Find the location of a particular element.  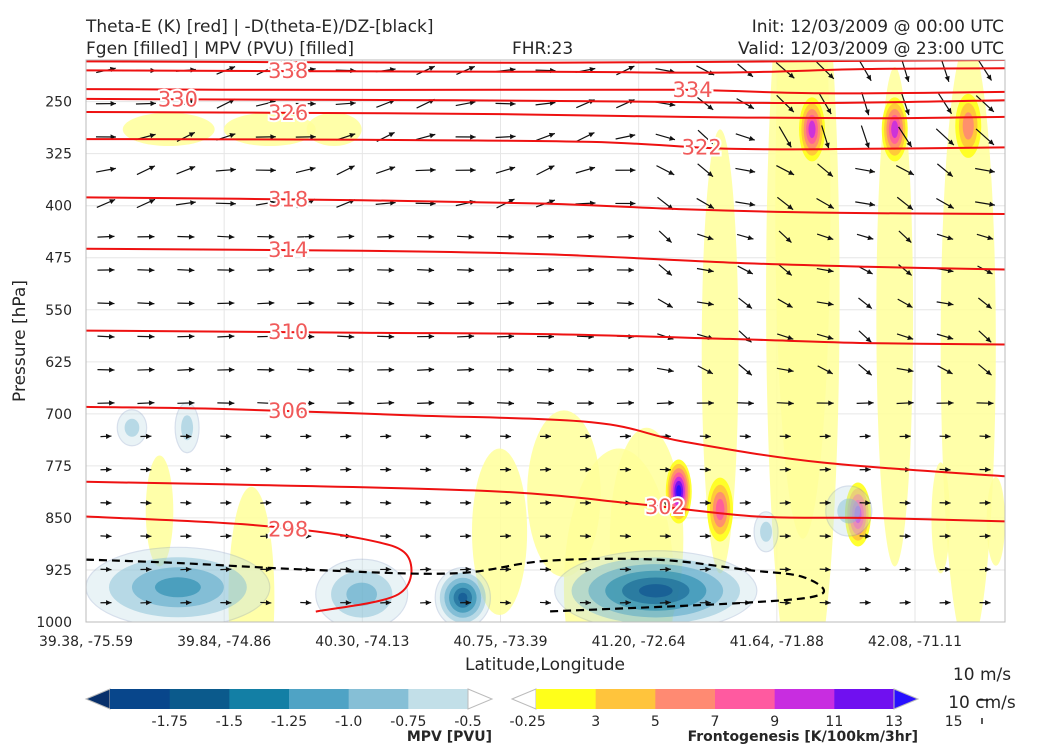

mpv-colorbar: -1.75 -1.5 -1.25 -1.0 -0.75 -0.5 -0.25 is located at coordinates (315, 709).